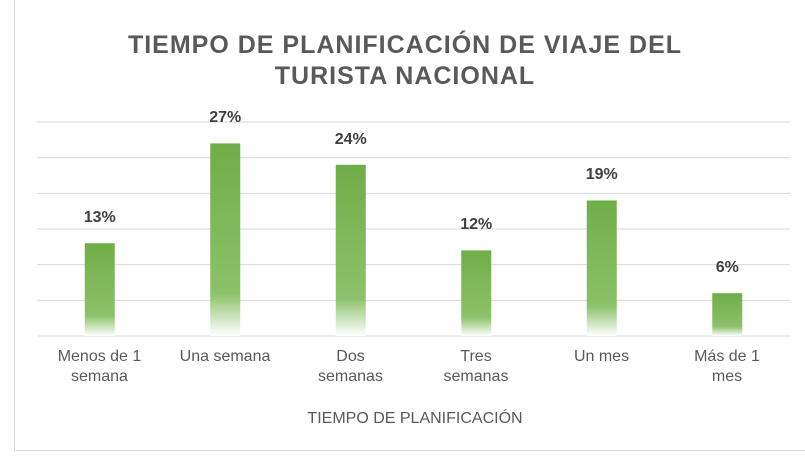 This screenshot has height=461, width=805. What do you see at coordinates (727, 366) in the screenshot?
I see `x-tick-label: Más de 1 mes` at bounding box center [727, 366].